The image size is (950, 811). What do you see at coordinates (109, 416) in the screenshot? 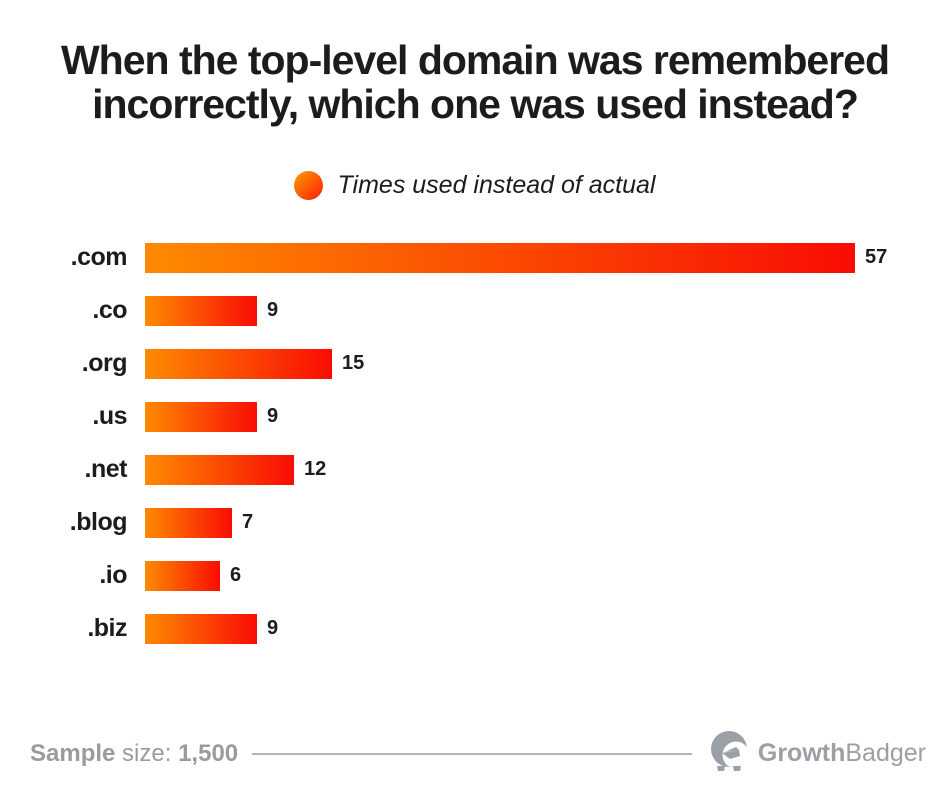
I see `bar-category-label: .us` at bounding box center [109, 416].